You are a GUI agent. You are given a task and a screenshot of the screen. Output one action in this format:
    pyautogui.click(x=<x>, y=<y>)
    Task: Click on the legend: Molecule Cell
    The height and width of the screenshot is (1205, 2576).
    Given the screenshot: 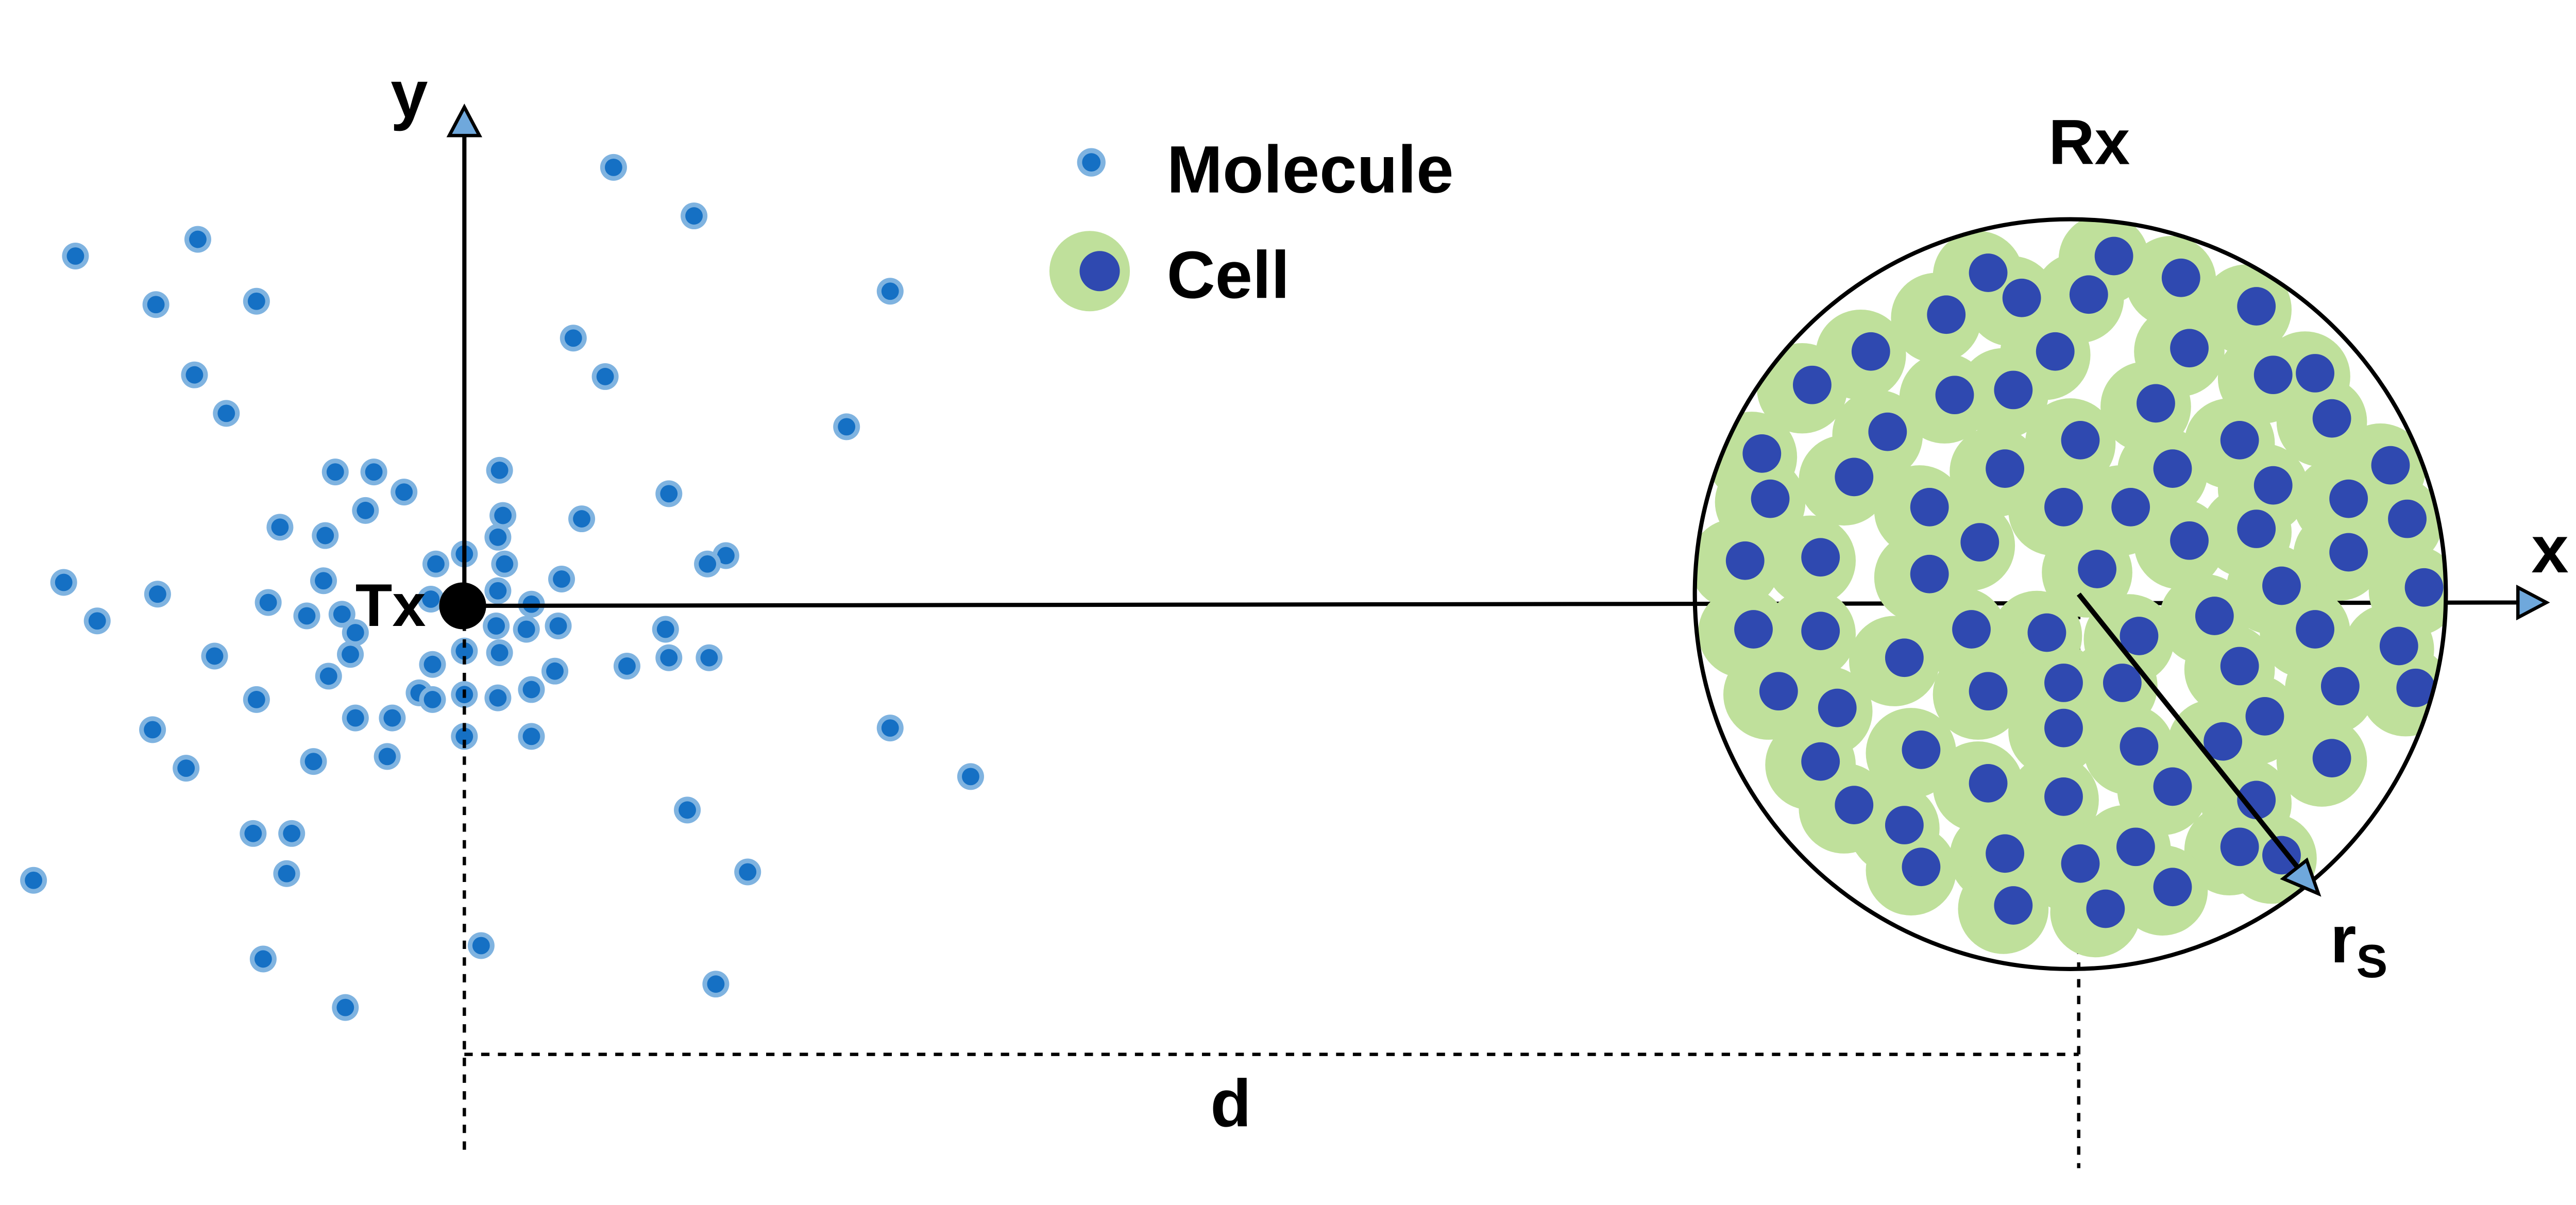 What is the action you would take?
    pyautogui.click(x=1252, y=222)
    